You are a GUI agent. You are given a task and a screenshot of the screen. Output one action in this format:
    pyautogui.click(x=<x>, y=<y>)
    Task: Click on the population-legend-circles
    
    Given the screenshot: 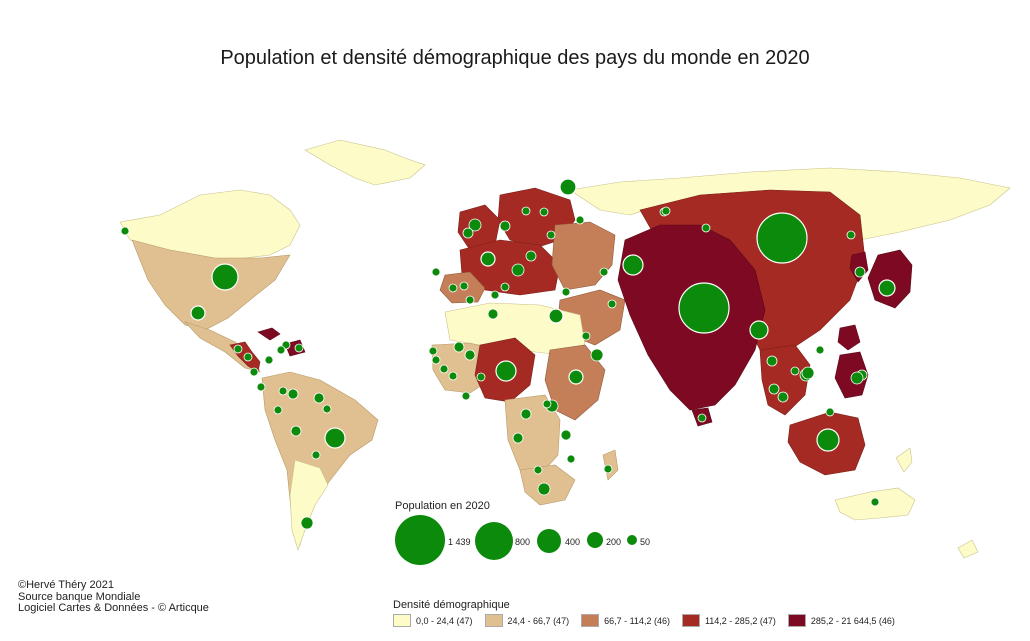 What is the action you would take?
    pyautogui.click(x=516, y=540)
    